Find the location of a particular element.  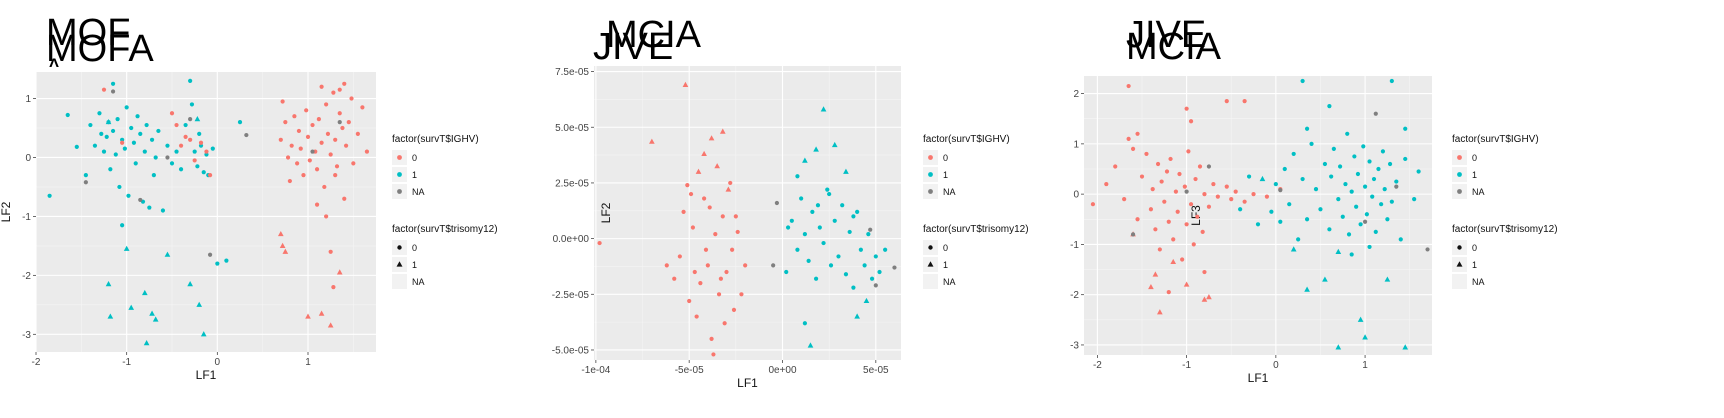

x-tick-label: -1 is located at coordinates (126, 362).